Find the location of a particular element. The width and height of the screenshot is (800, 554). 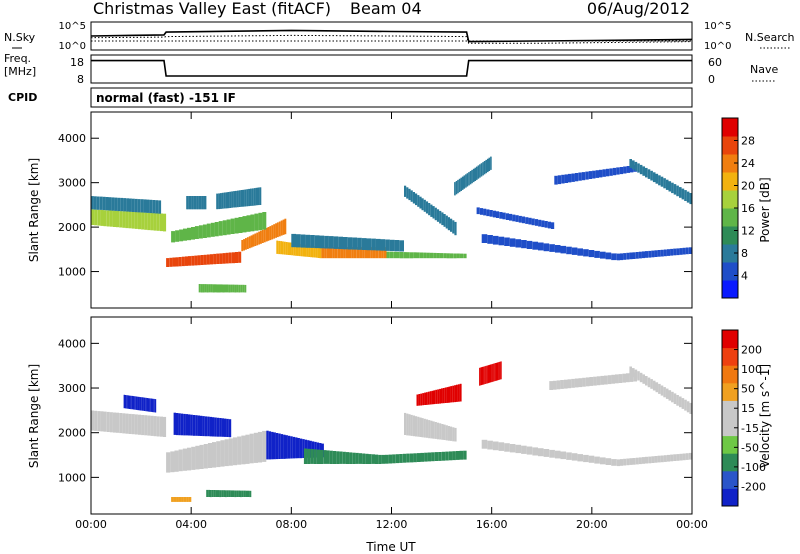

date-label: 06/Aug/2012 is located at coordinates (638, 9).